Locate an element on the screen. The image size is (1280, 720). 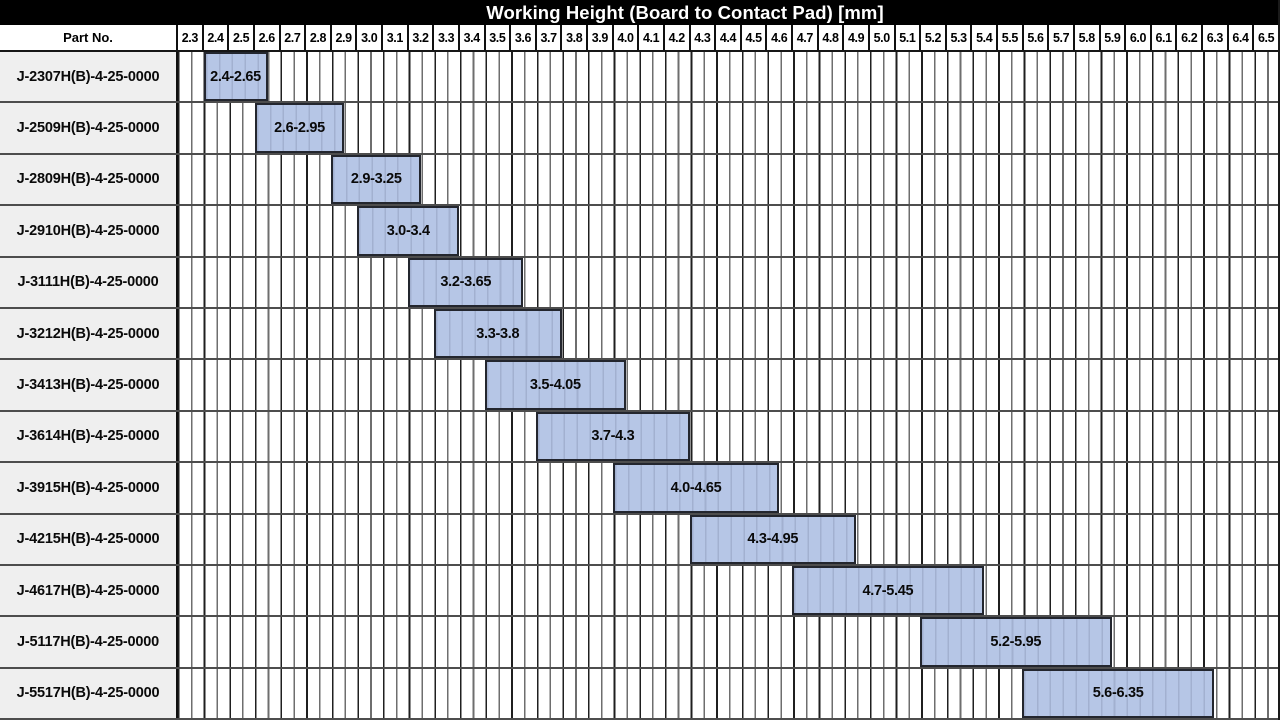
working-height-bar: 4.7-5.45 is located at coordinates (887, 590).